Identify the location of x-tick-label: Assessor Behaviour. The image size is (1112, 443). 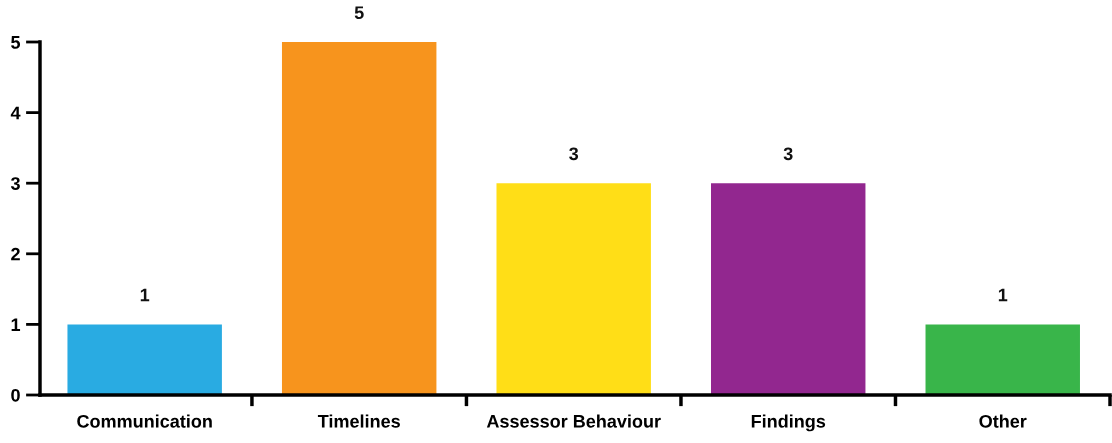
(573, 421).